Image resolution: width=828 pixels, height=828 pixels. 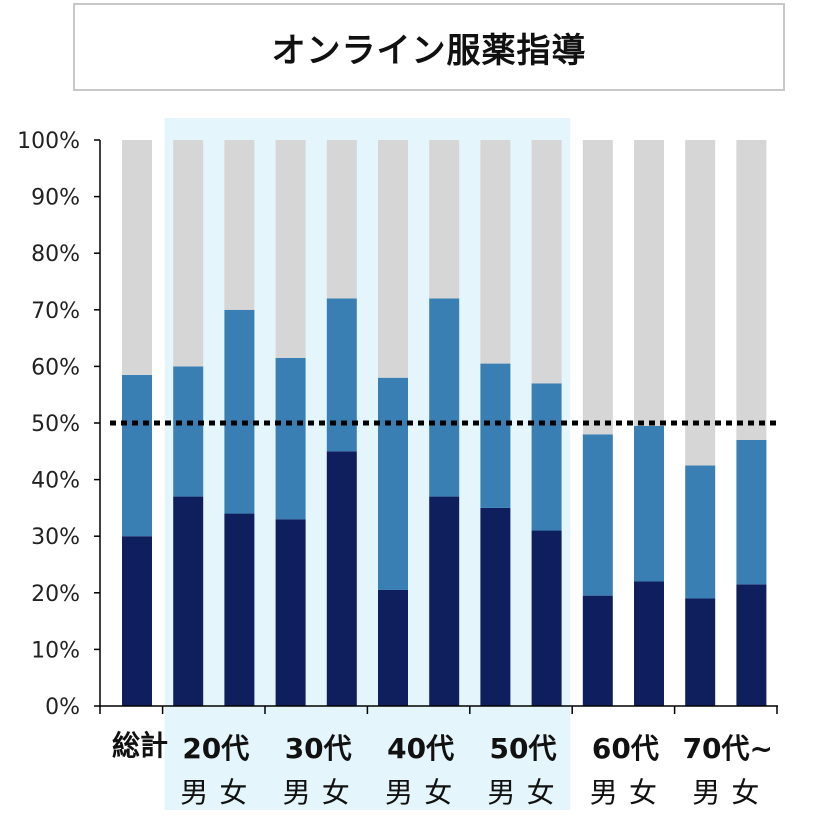 I want to click on y-tick-label: 0%, so click(x=62, y=707).